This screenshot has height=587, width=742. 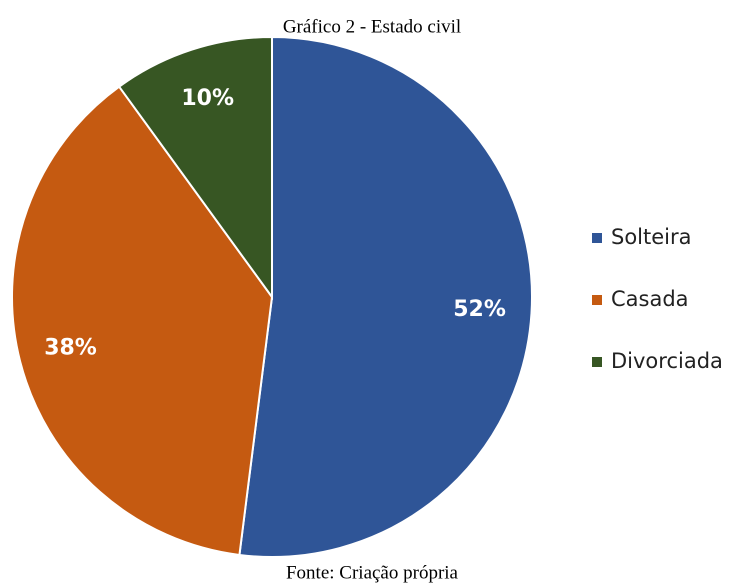 What do you see at coordinates (667, 361) in the screenshot?
I see `legend-label: Divorciada` at bounding box center [667, 361].